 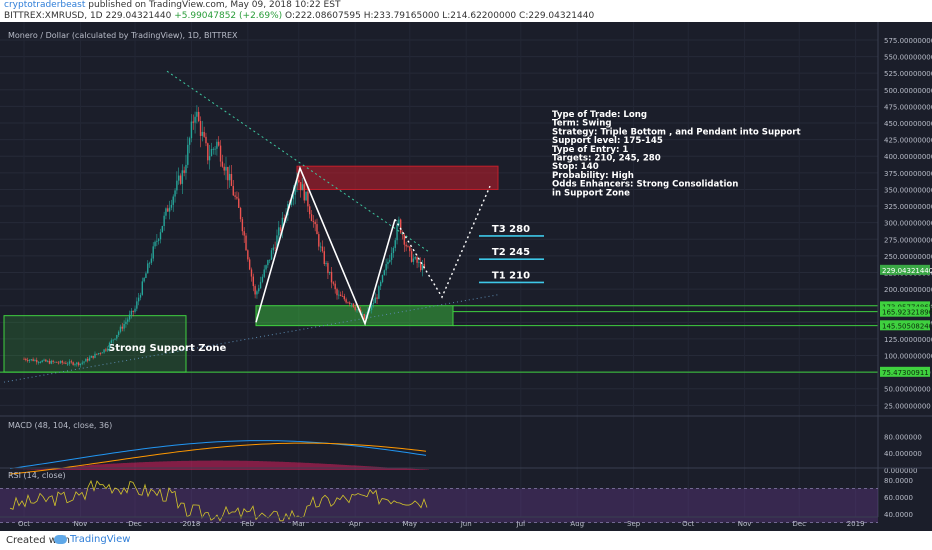 I want to click on trade-note-line: Type of Entry: 1, so click(x=590, y=150).